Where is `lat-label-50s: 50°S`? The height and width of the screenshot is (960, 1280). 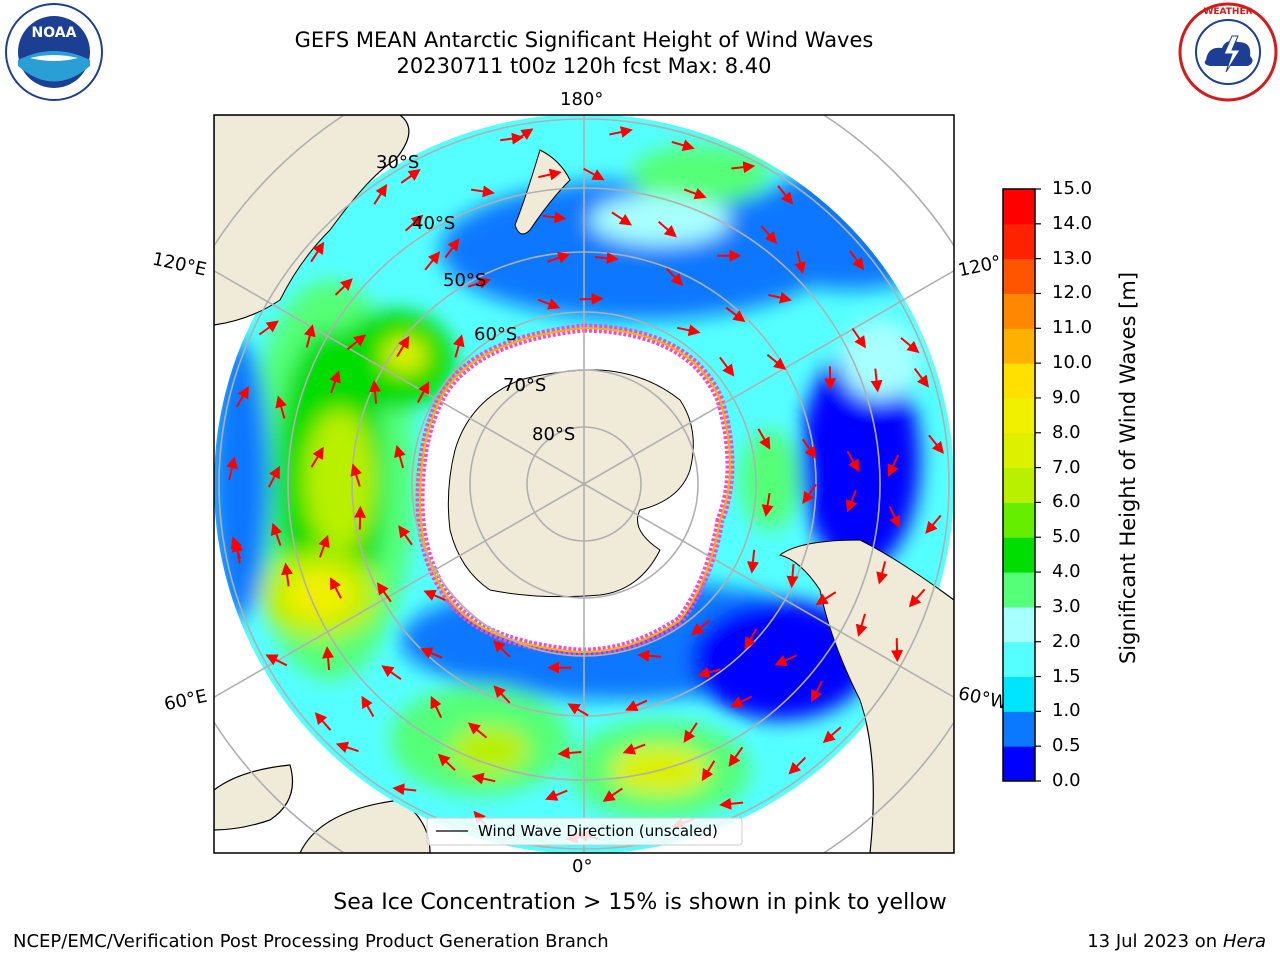 lat-label-50s: 50°S is located at coordinates (465, 280).